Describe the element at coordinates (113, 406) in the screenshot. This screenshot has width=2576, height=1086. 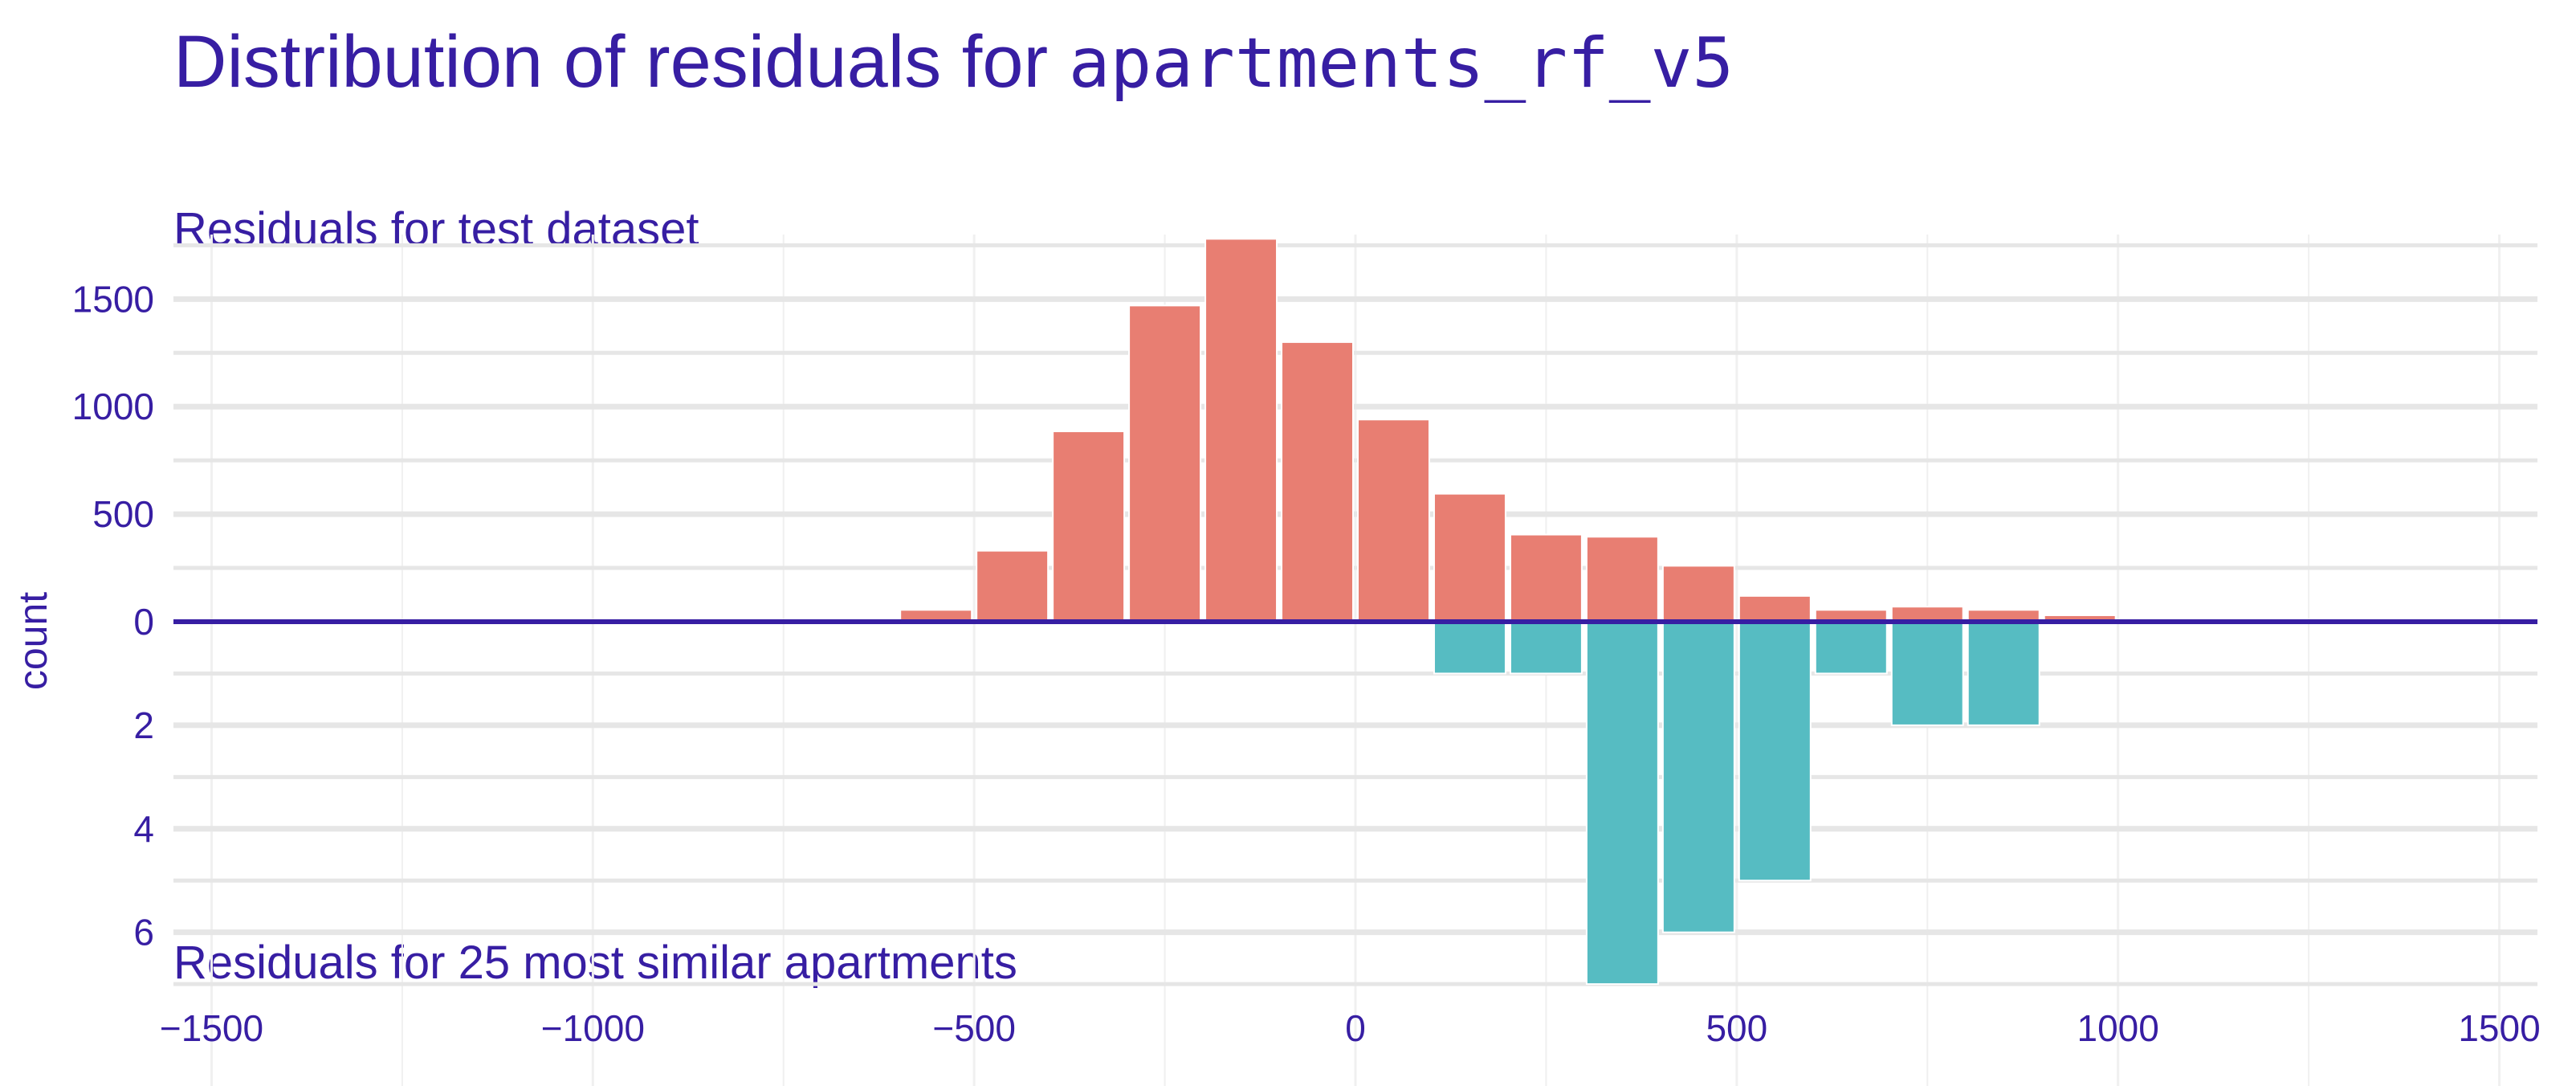
I see `top-y-tick-label: 1000` at that location.